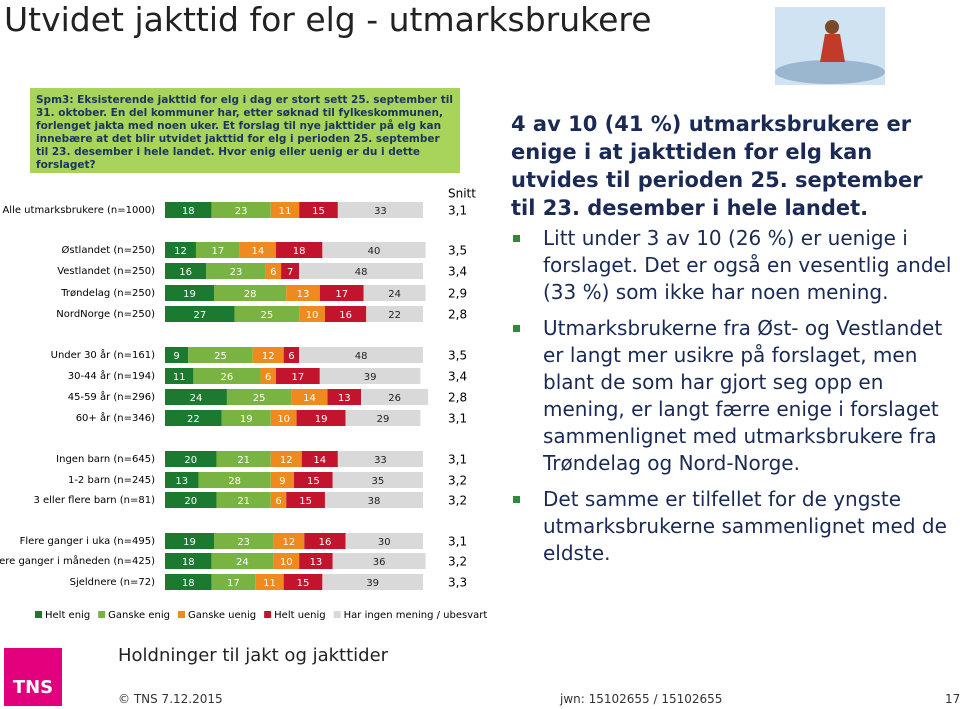 Image resolution: width=960 pixels, height=709 pixels. Describe the element at coordinates (111, 396) in the screenshot. I see `category-label: 45-59 år (n=296)` at that location.